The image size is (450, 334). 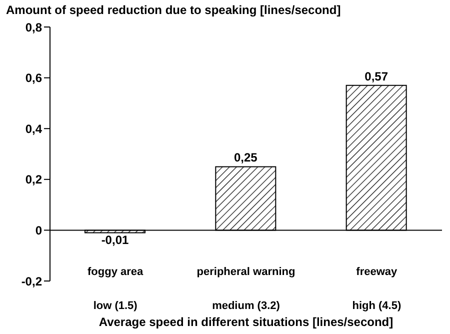 What do you see at coordinates (115, 240) in the screenshot?
I see `data-label: -0,01` at bounding box center [115, 240].